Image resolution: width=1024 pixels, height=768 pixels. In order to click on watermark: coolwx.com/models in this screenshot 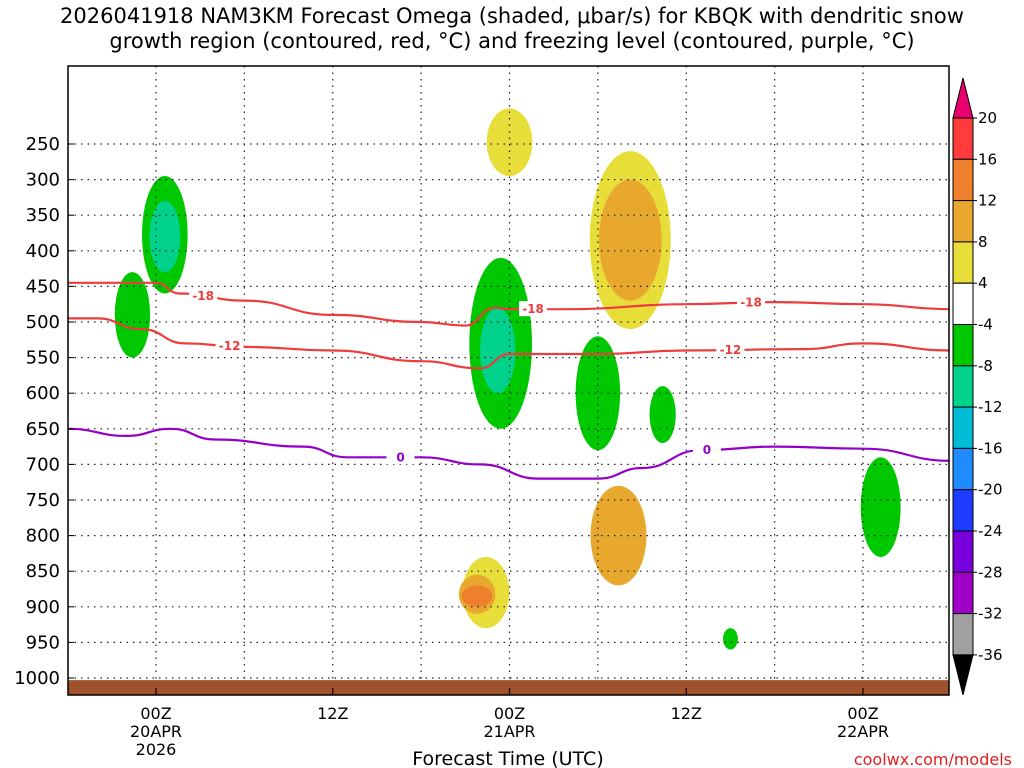, I will do `click(933, 759)`.